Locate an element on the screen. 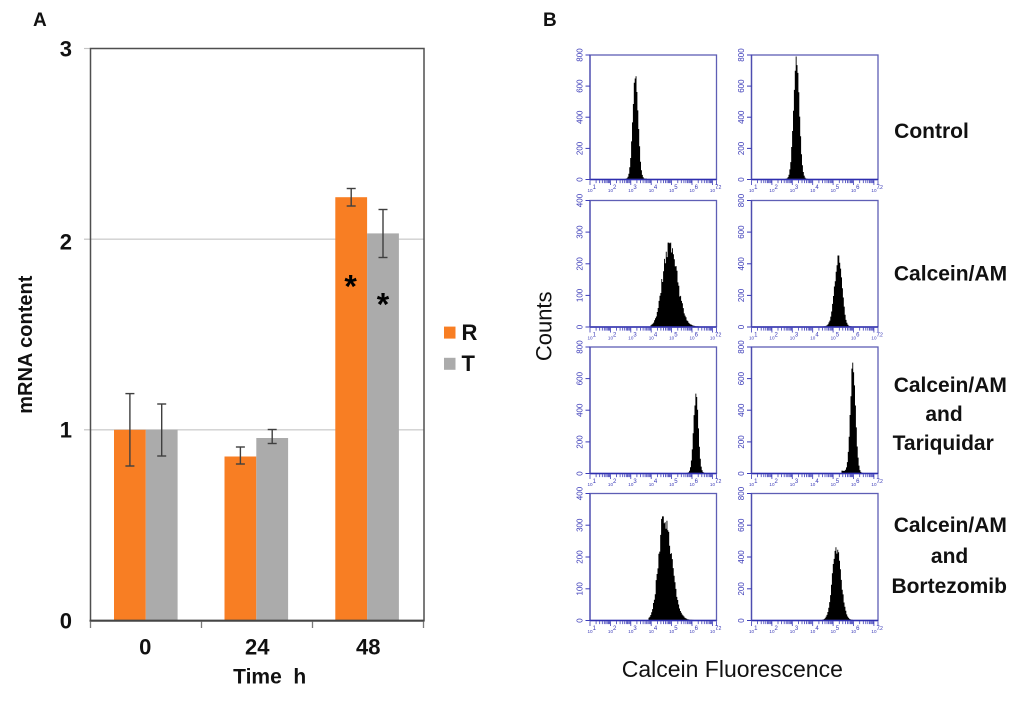 The image size is (1024, 701). svg-text: 1 is located at coordinates (66, 430).